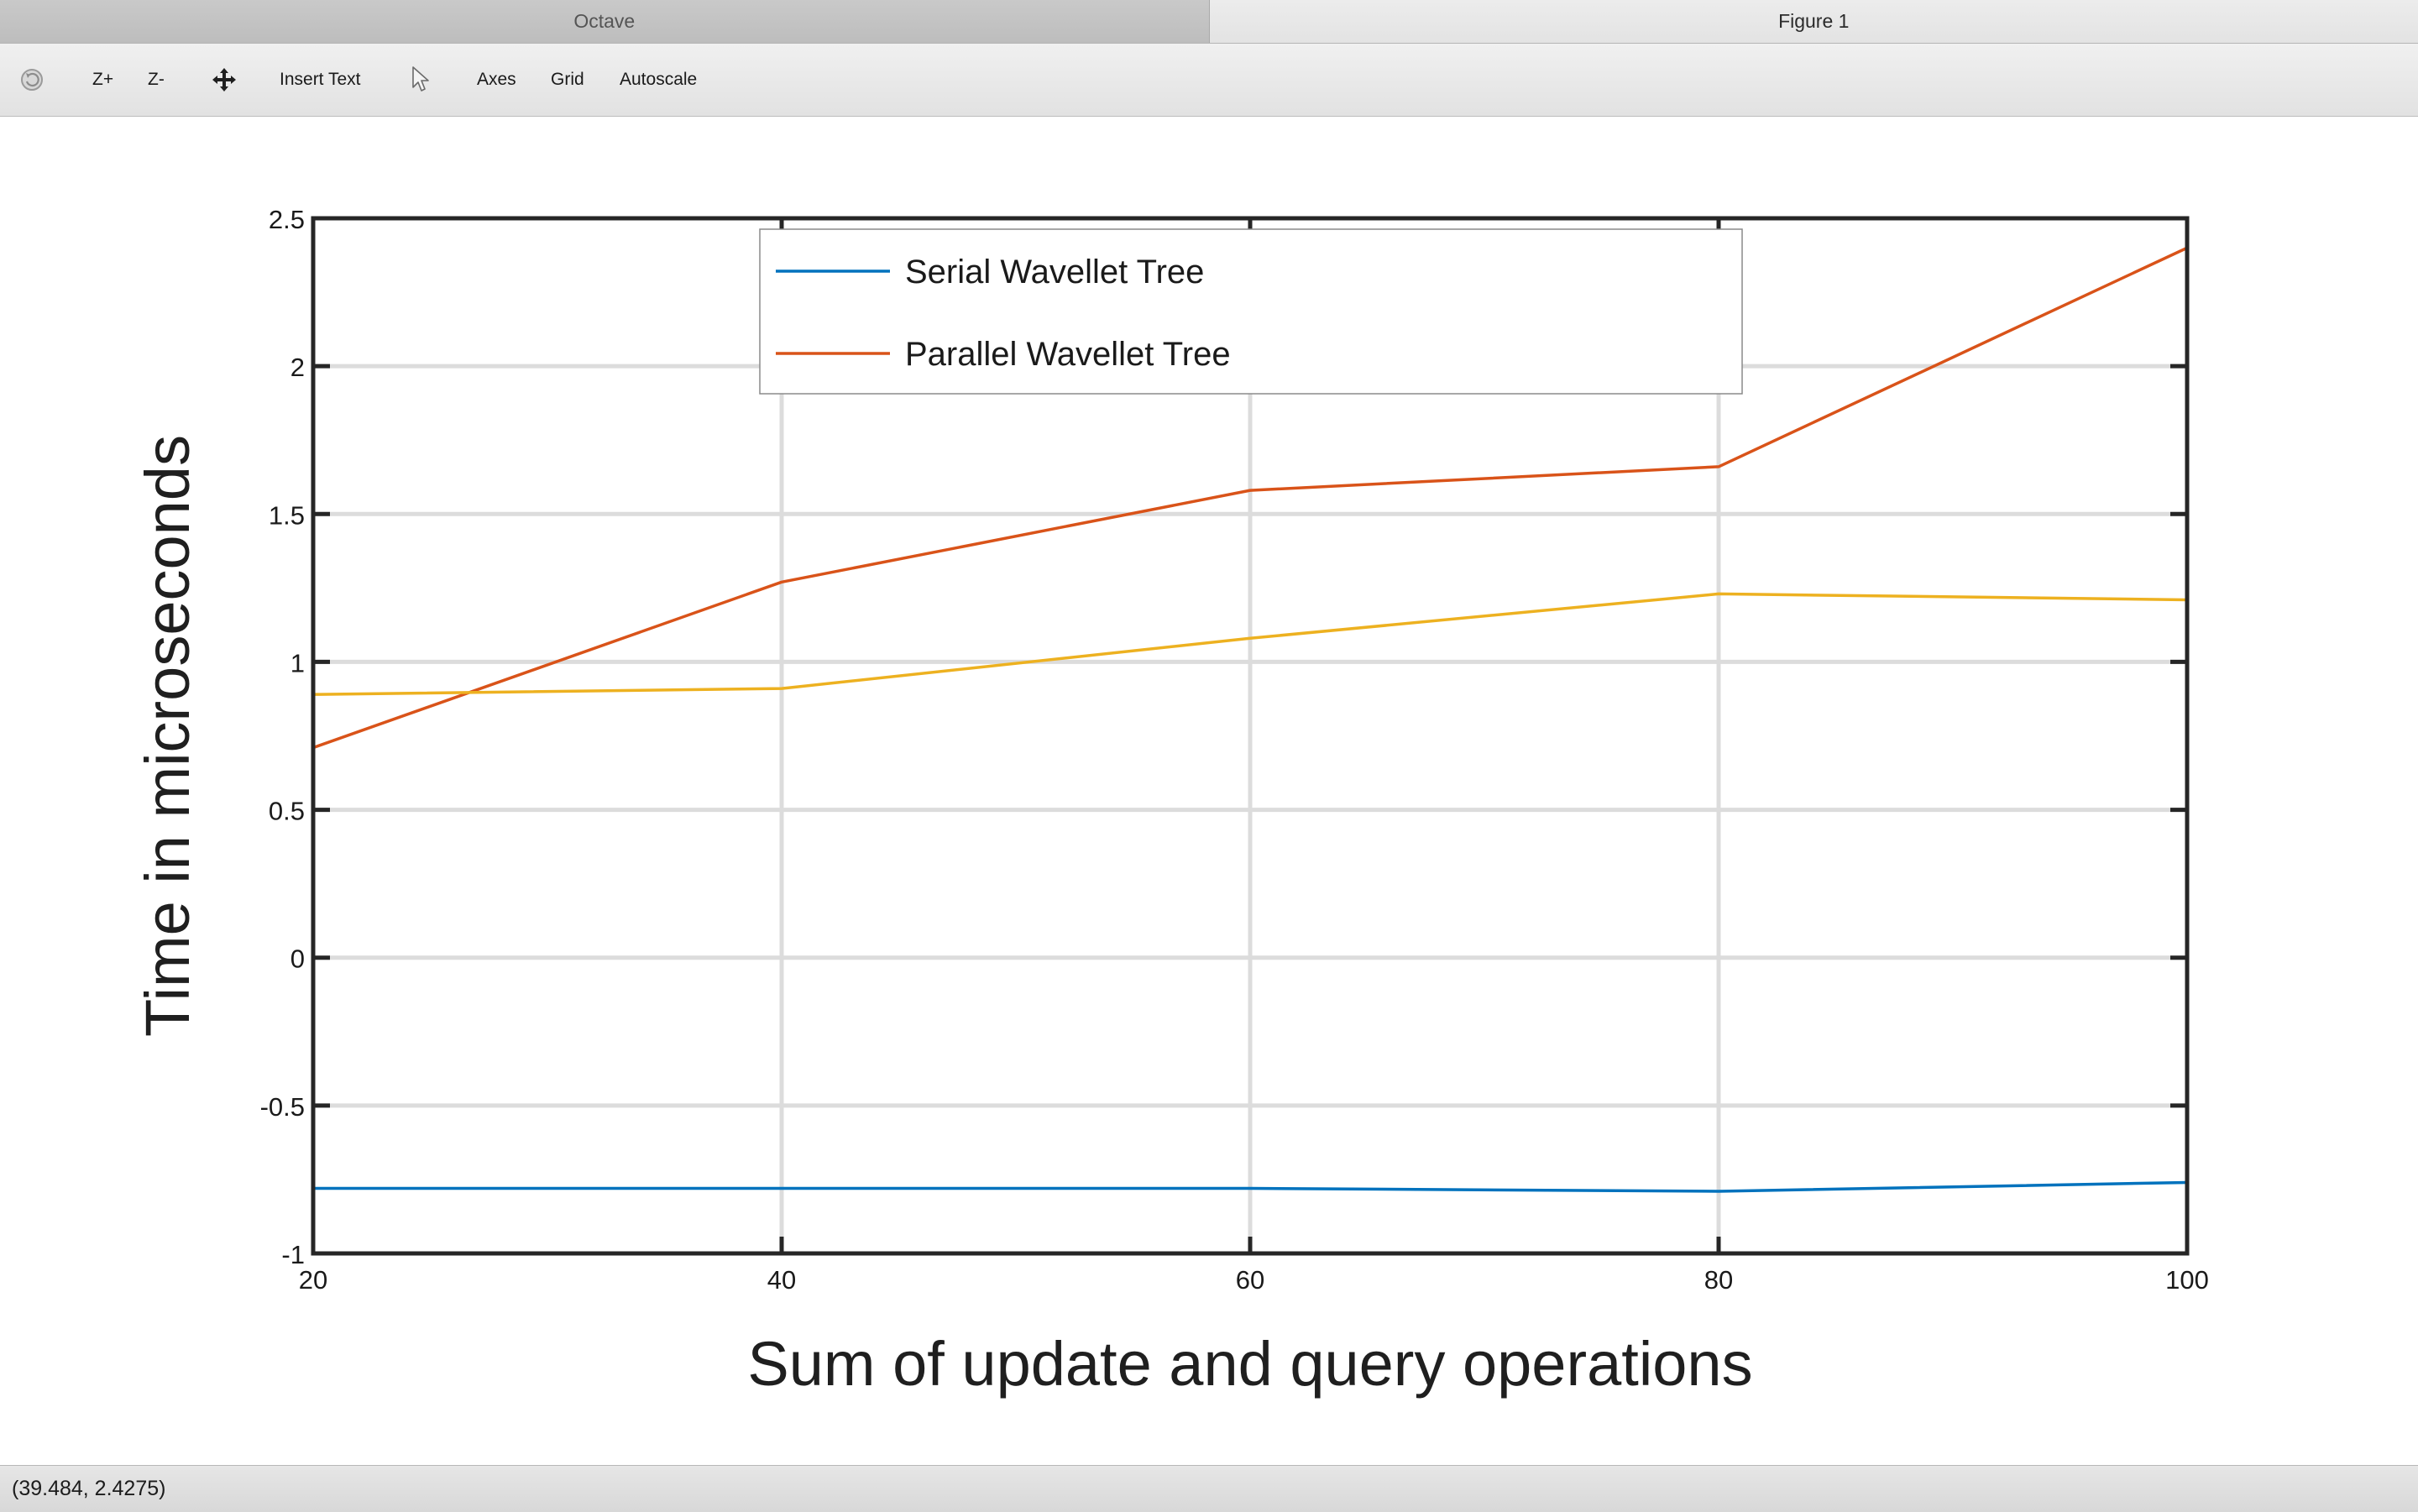  Describe the element at coordinates (156, 80) in the screenshot. I see `zoom-out-button: Z-` at that location.